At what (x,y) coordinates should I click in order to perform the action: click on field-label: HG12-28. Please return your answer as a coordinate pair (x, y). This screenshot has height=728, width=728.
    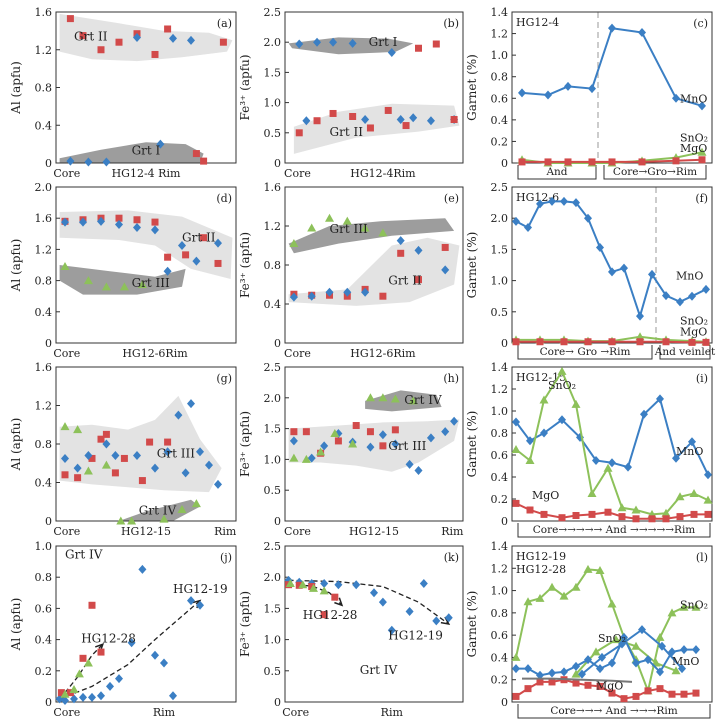
    Looking at the image, I should click on (330, 615).